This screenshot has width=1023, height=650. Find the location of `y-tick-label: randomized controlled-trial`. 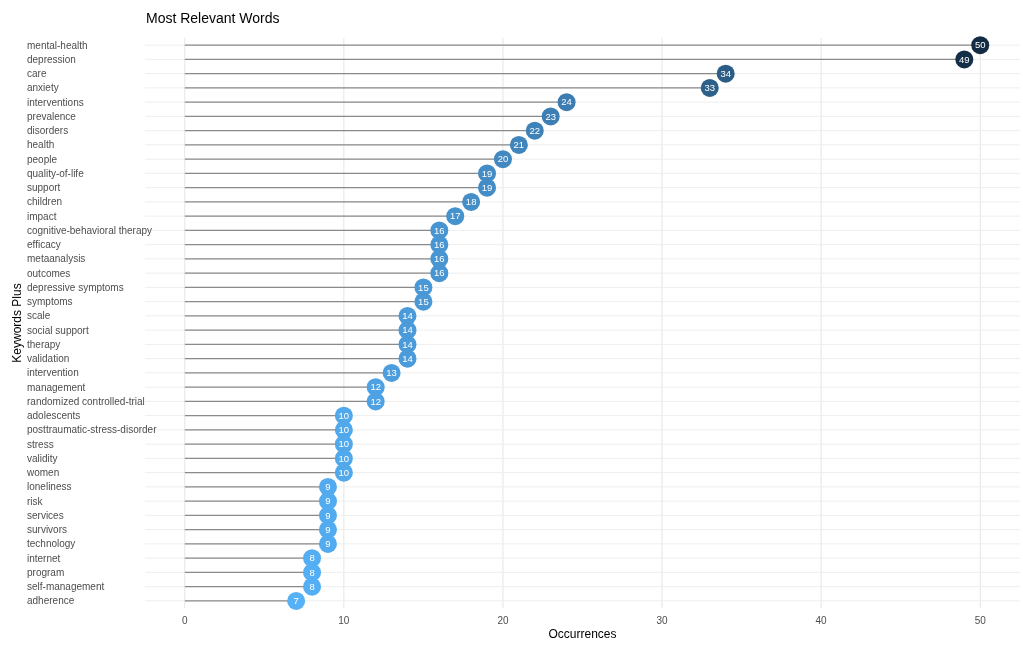

y-tick-label: randomized controlled-trial is located at coordinates (86, 401).